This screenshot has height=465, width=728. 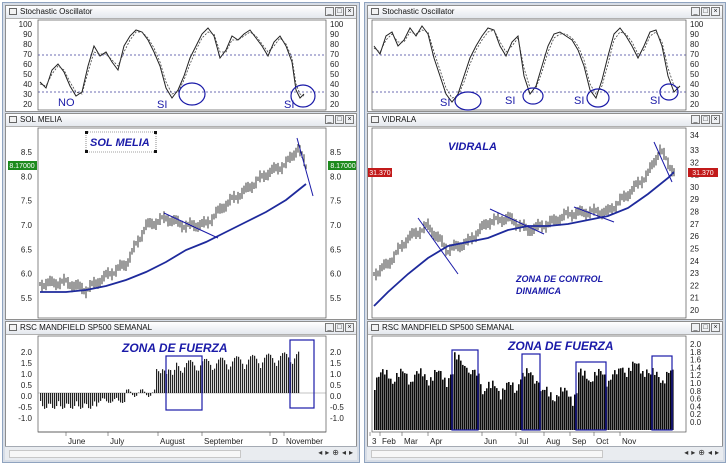 I want to click on rsc-histogram, so click(x=170, y=380).